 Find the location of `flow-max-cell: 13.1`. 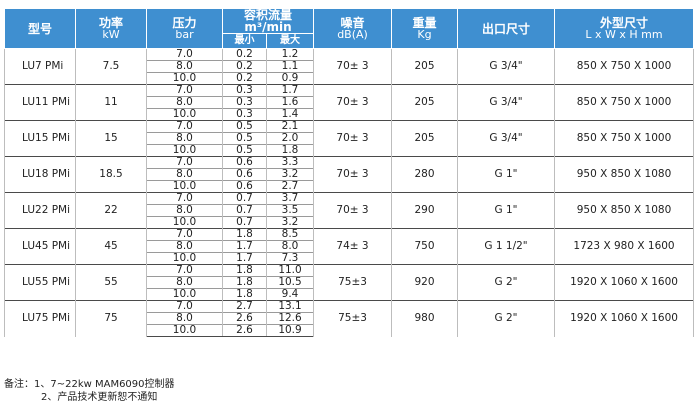

flow-max-cell: 13.1 is located at coordinates (290, 306).